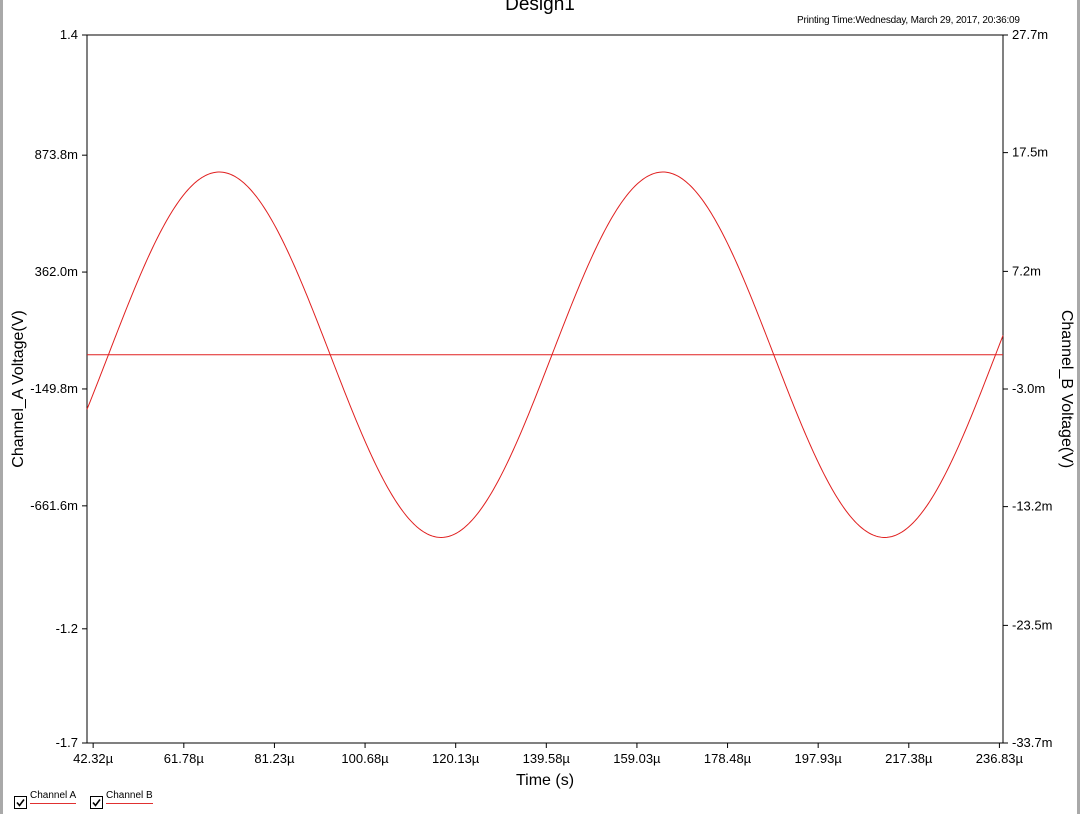  I want to click on y-tick-label: -661.6m, so click(54, 505).